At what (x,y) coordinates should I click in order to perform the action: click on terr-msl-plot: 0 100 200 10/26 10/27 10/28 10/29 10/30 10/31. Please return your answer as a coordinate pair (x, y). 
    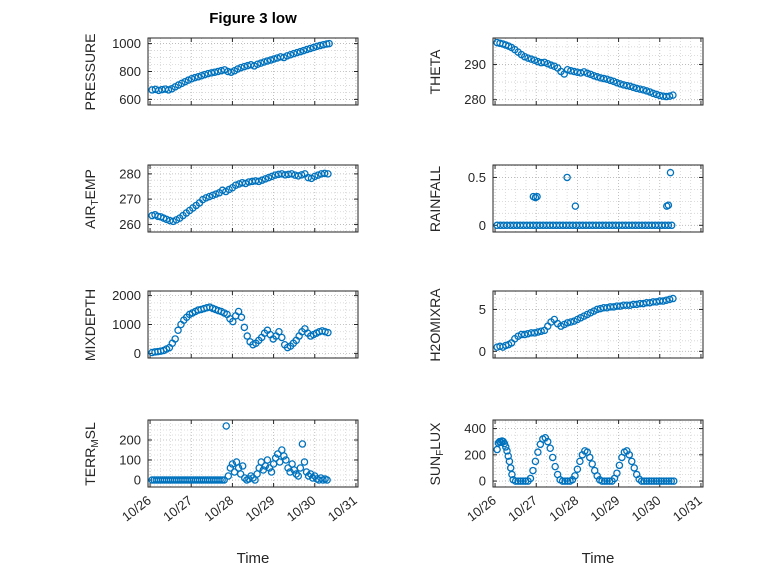
    Looking at the image, I should click on (239, 472).